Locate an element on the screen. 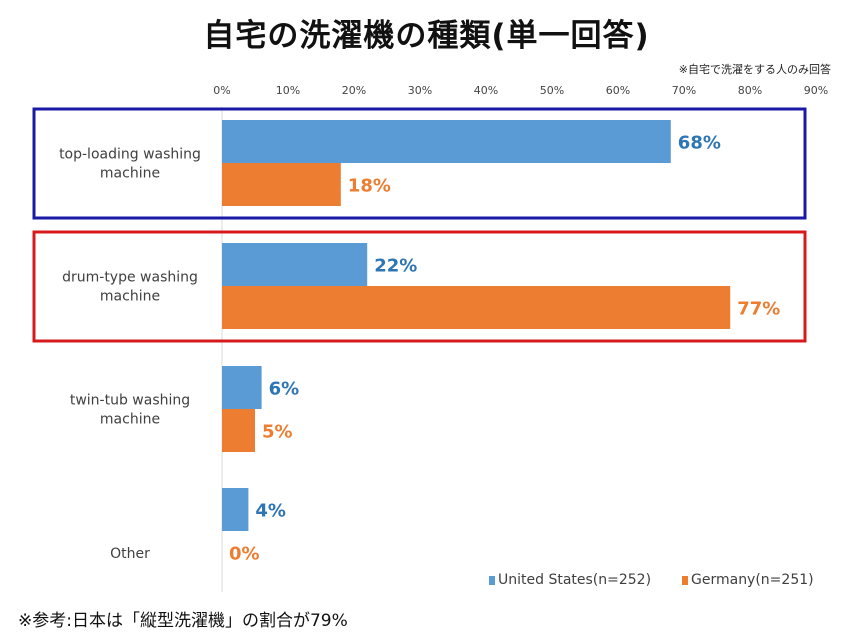 The image size is (853, 640). category-label: twin-tub washing is located at coordinates (130, 401).